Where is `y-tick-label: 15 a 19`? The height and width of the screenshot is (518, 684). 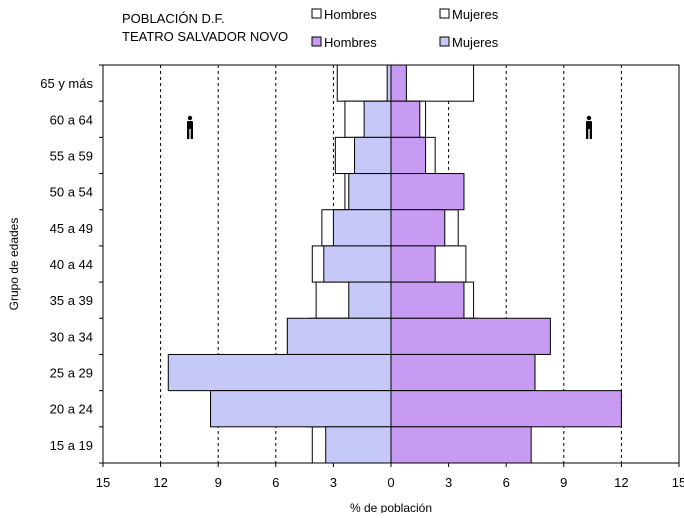
y-tick-label: 15 a 19 is located at coordinates (71, 445).